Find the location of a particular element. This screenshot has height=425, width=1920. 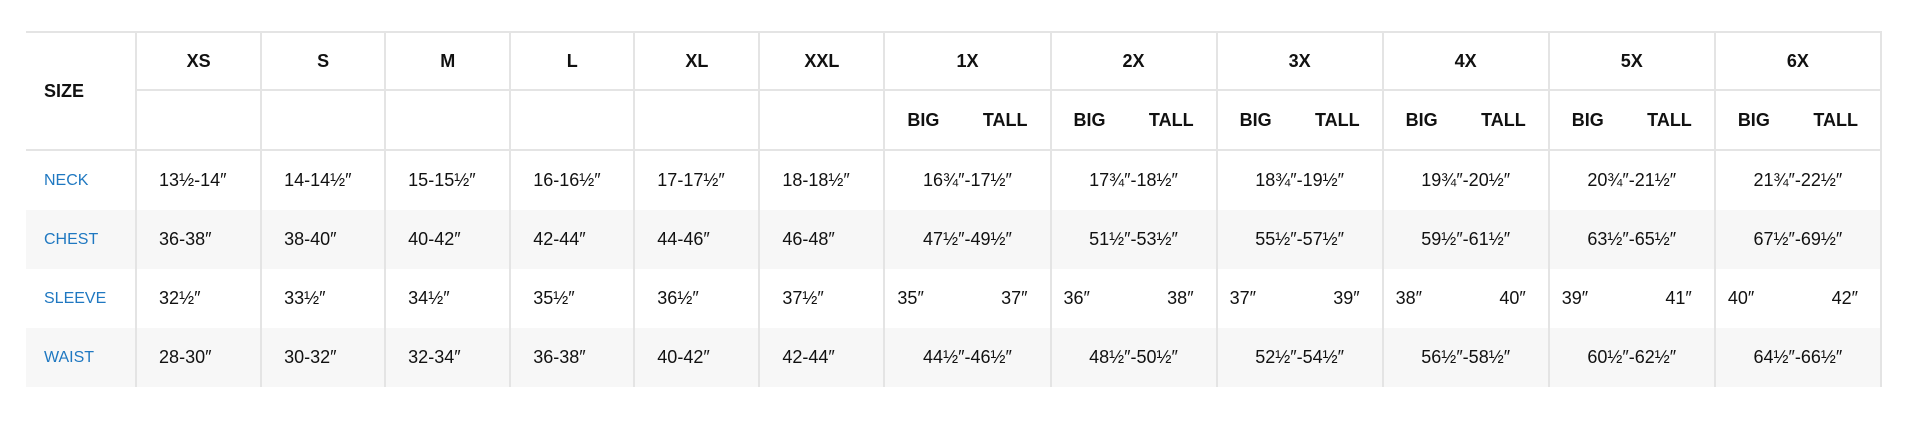

big-value: 40″ is located at coordinates (1741, 298).